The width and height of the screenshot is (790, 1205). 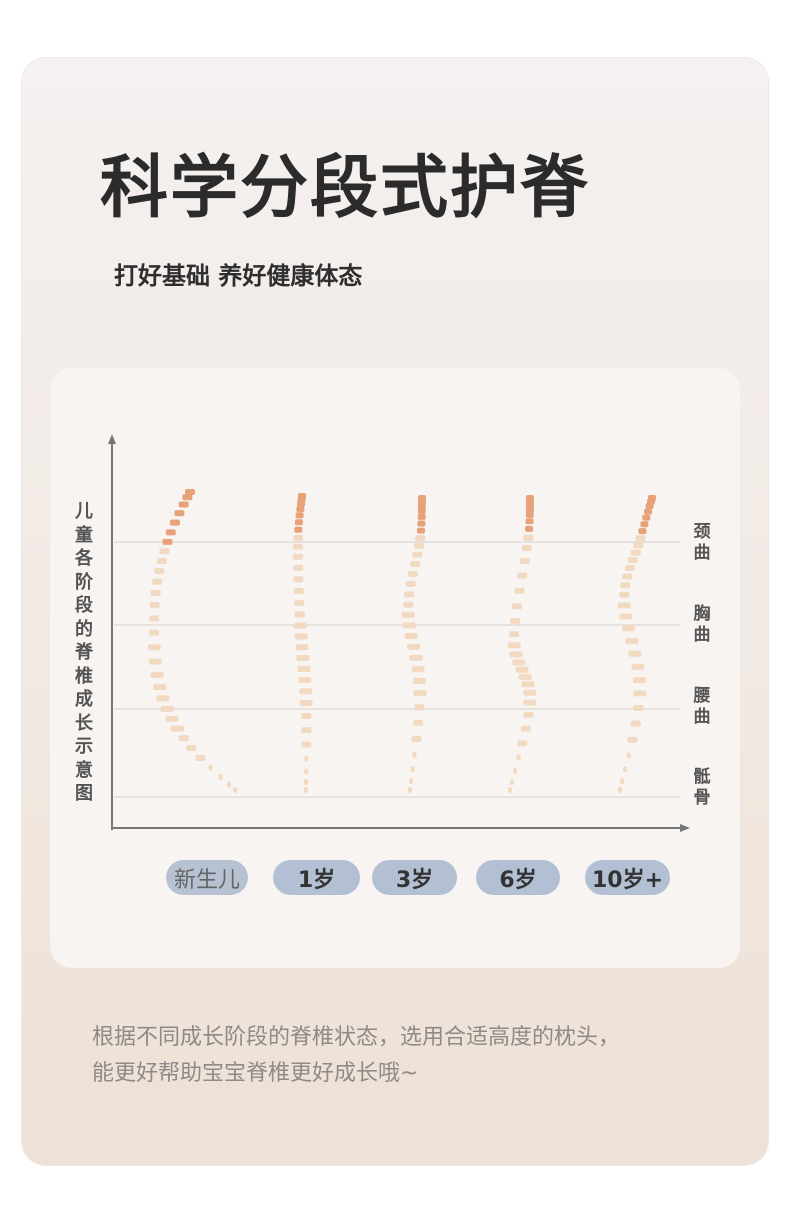 What do you see at coordinates (238, 276) in the screenshot?
I see `page-subtitle: 打好基础 养好健康体态` at bounding box center [238, 276].